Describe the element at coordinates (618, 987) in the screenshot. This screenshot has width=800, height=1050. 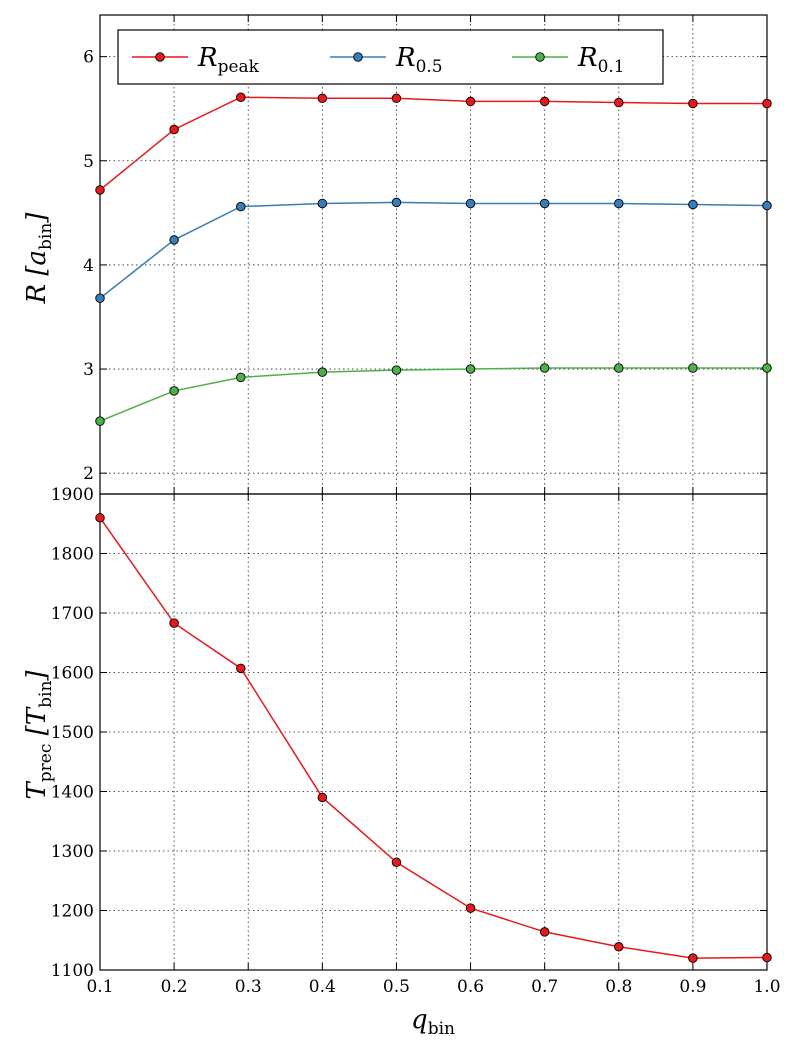
I see `x-tick-label: 0.8` at that location.